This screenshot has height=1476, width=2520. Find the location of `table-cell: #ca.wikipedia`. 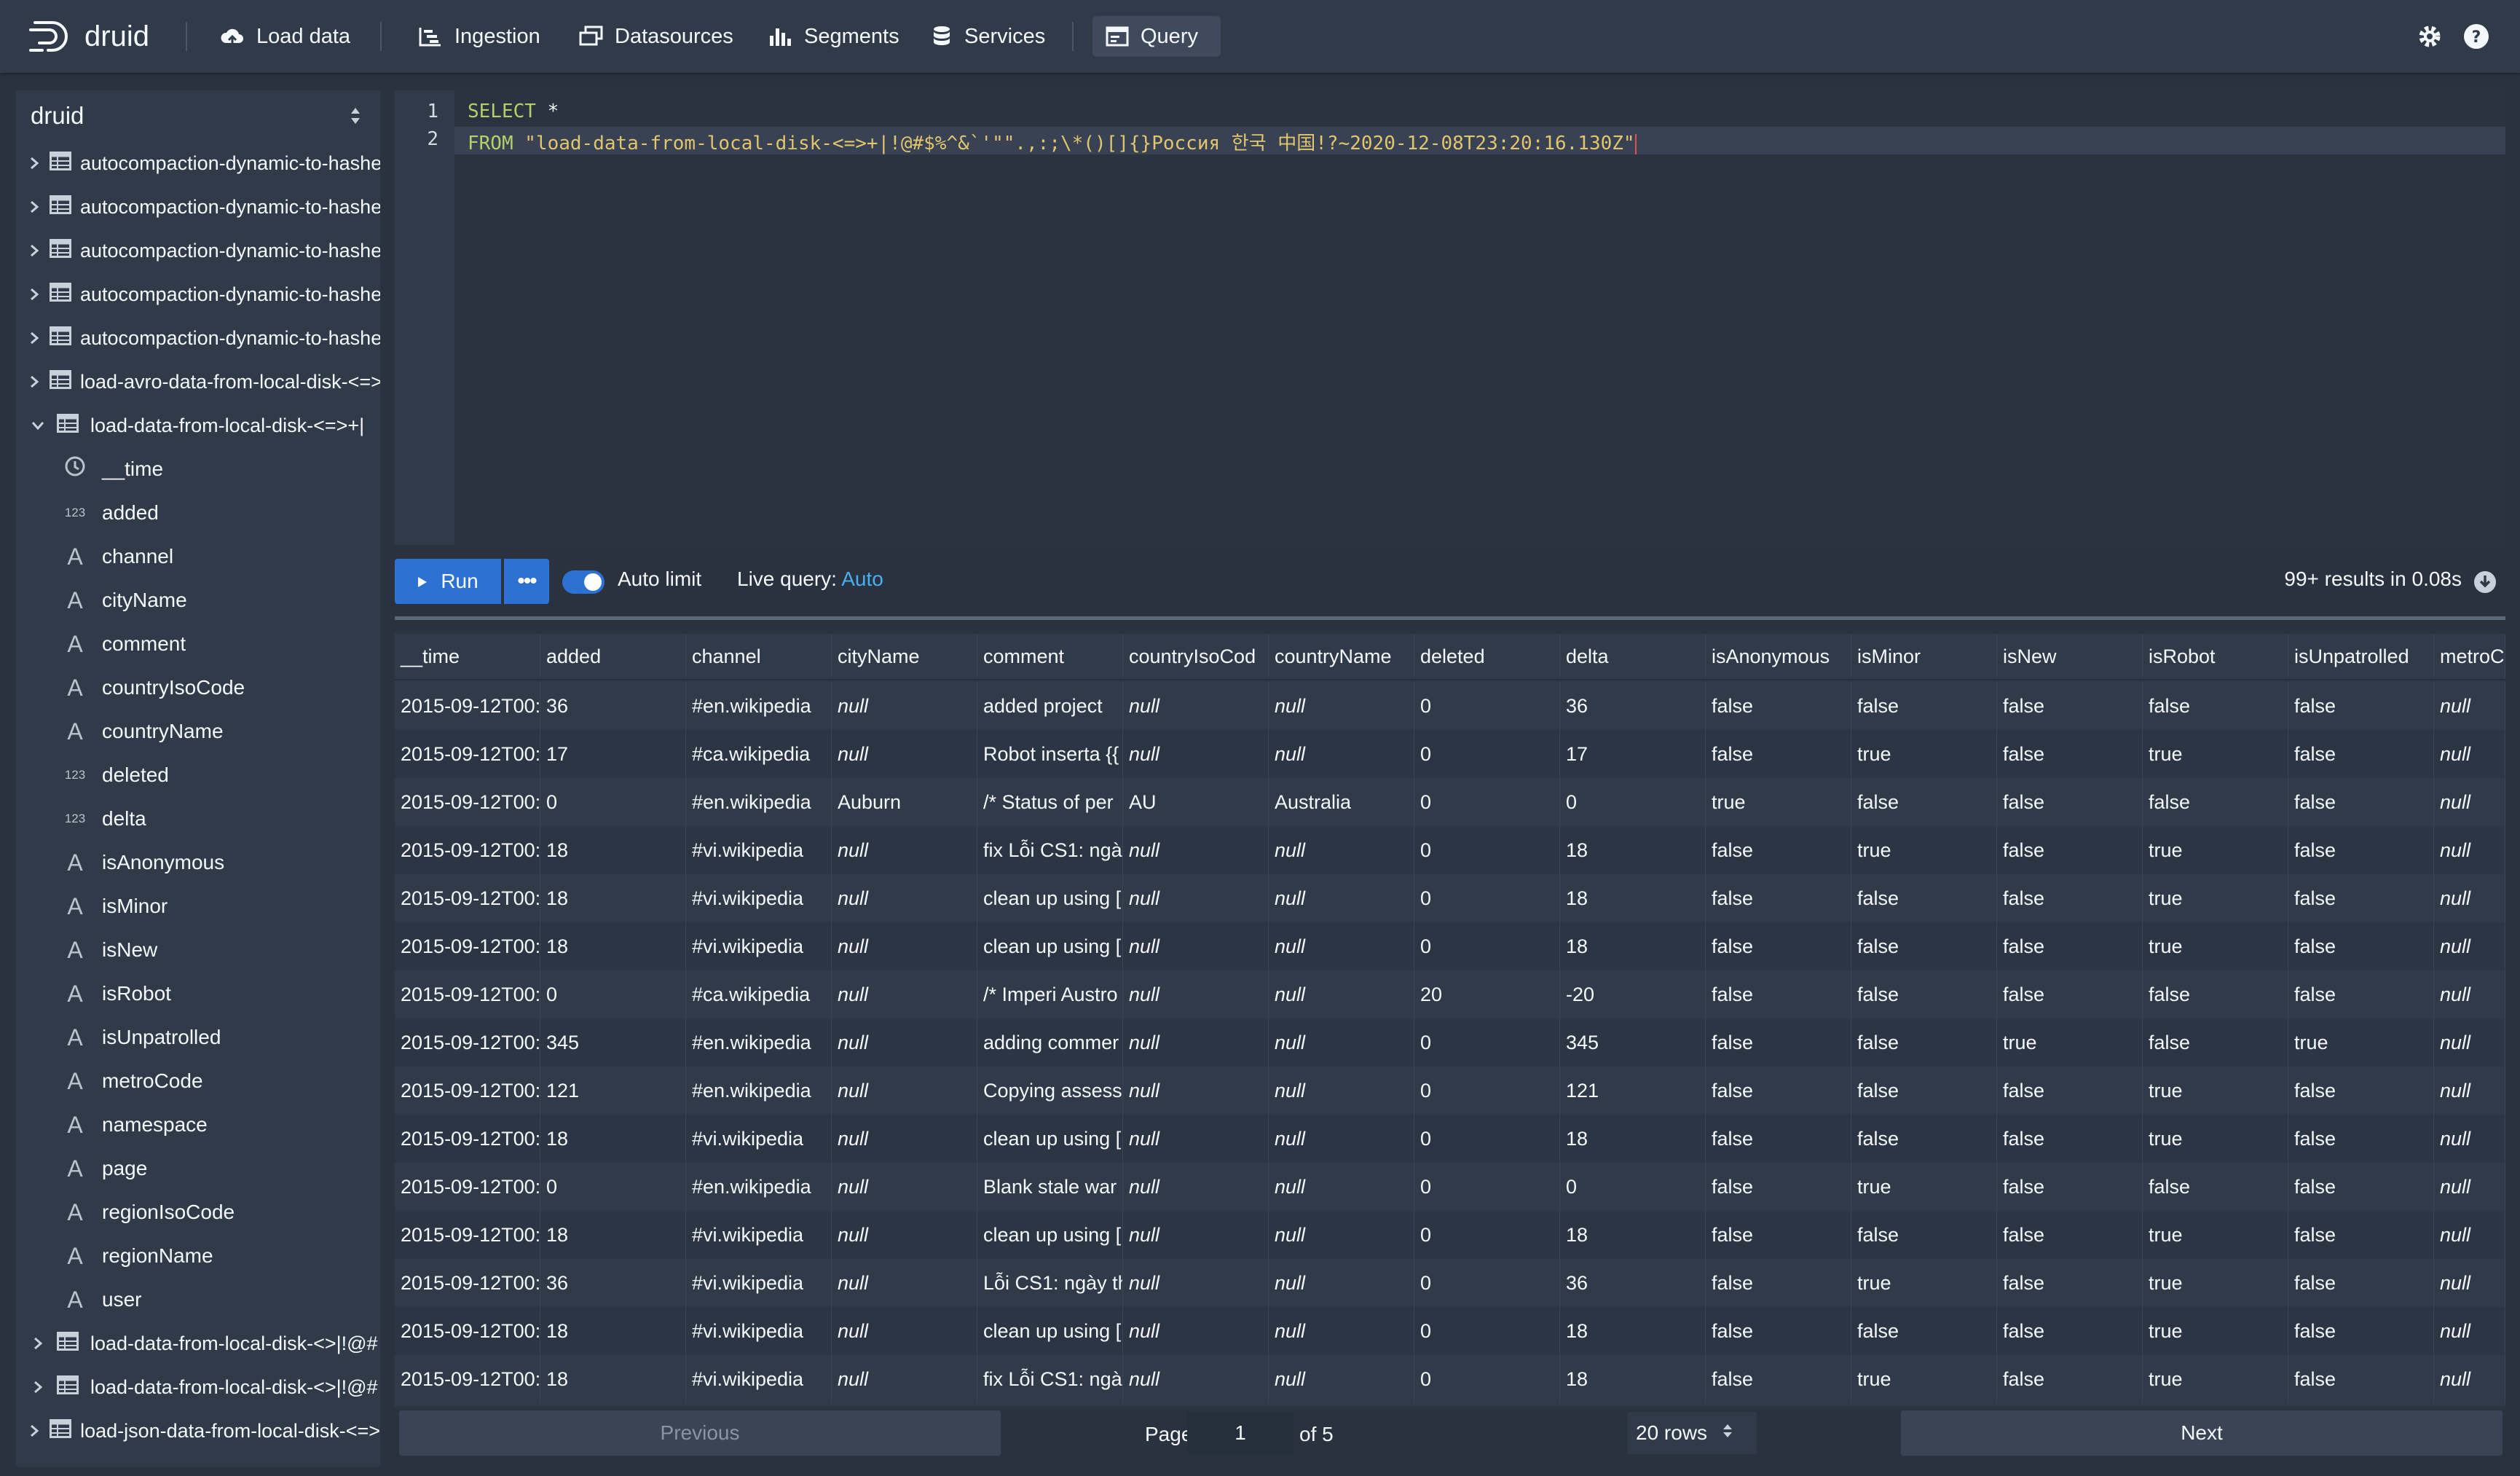

table-cell: #ca.wikipedia is located at coordinates (759, 994).